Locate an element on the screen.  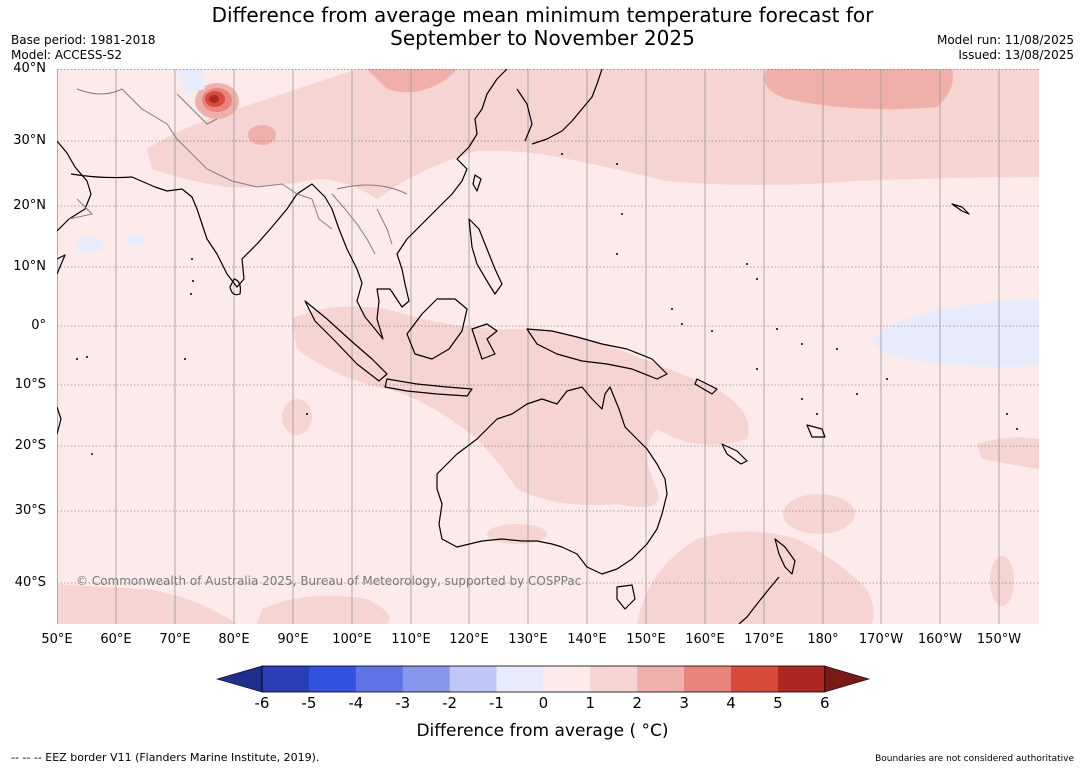
colorbar is located at coordinates (543, 679).